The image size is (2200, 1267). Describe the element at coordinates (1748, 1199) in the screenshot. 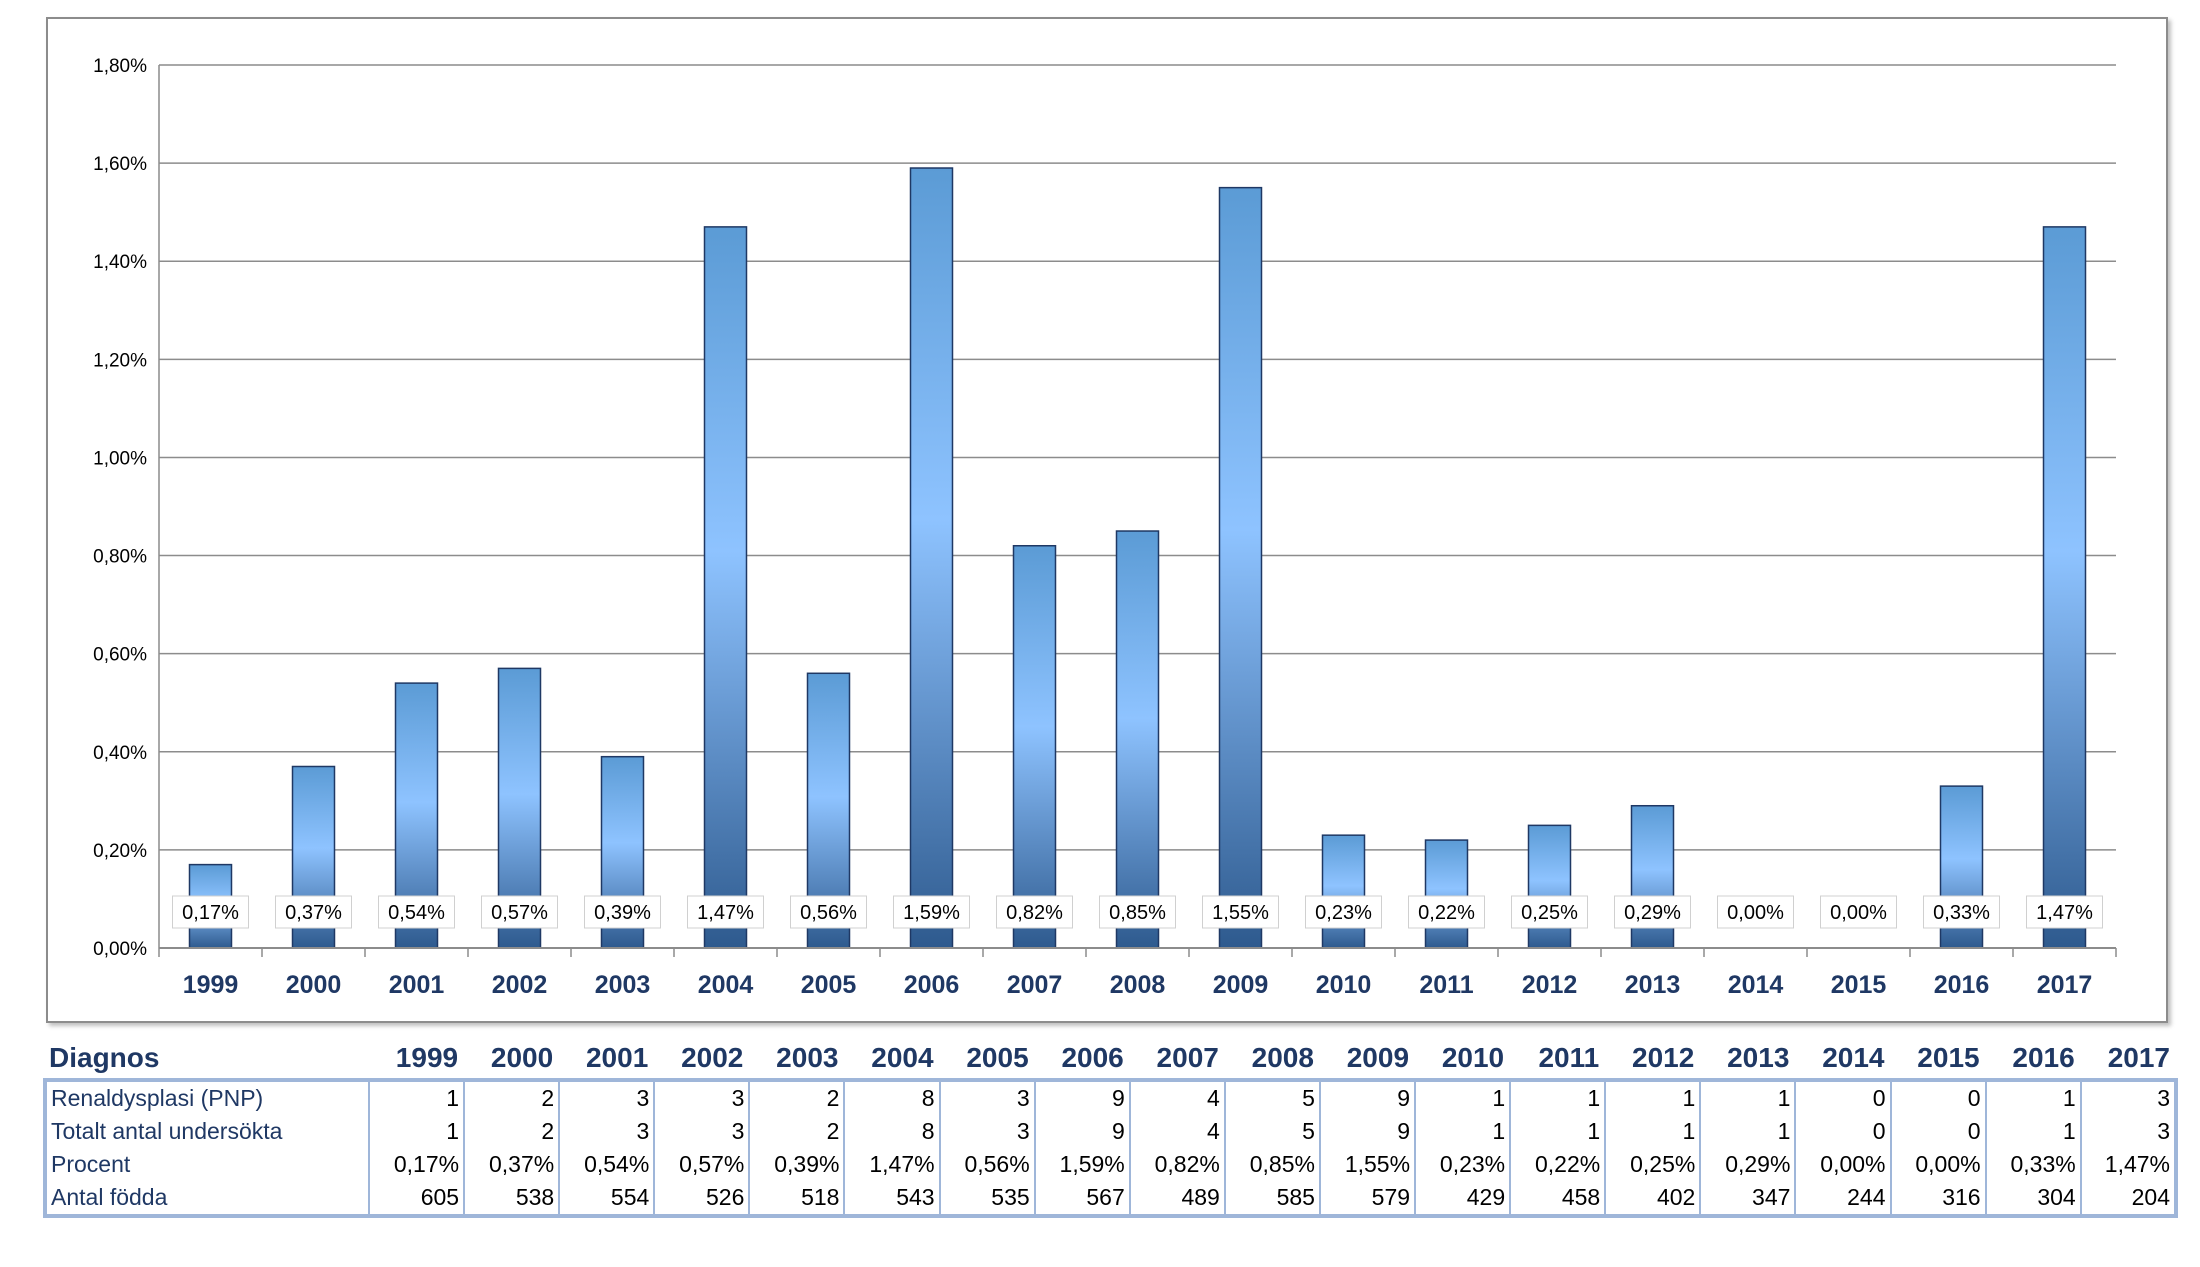

I see `table-cell: 347` at that location.